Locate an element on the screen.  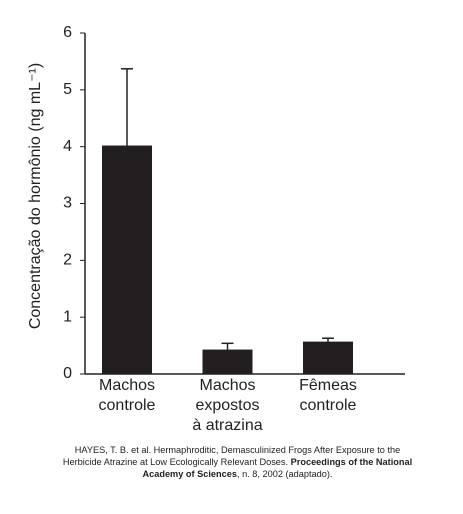
y-tick-label: 2 is located at coordinates (67, 260).